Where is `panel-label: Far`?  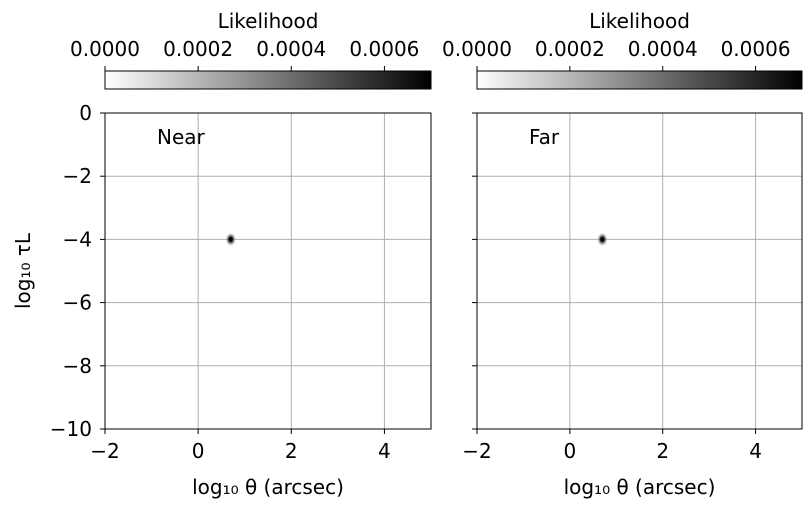
panel-label: Far is located at coordinates (544, 137).